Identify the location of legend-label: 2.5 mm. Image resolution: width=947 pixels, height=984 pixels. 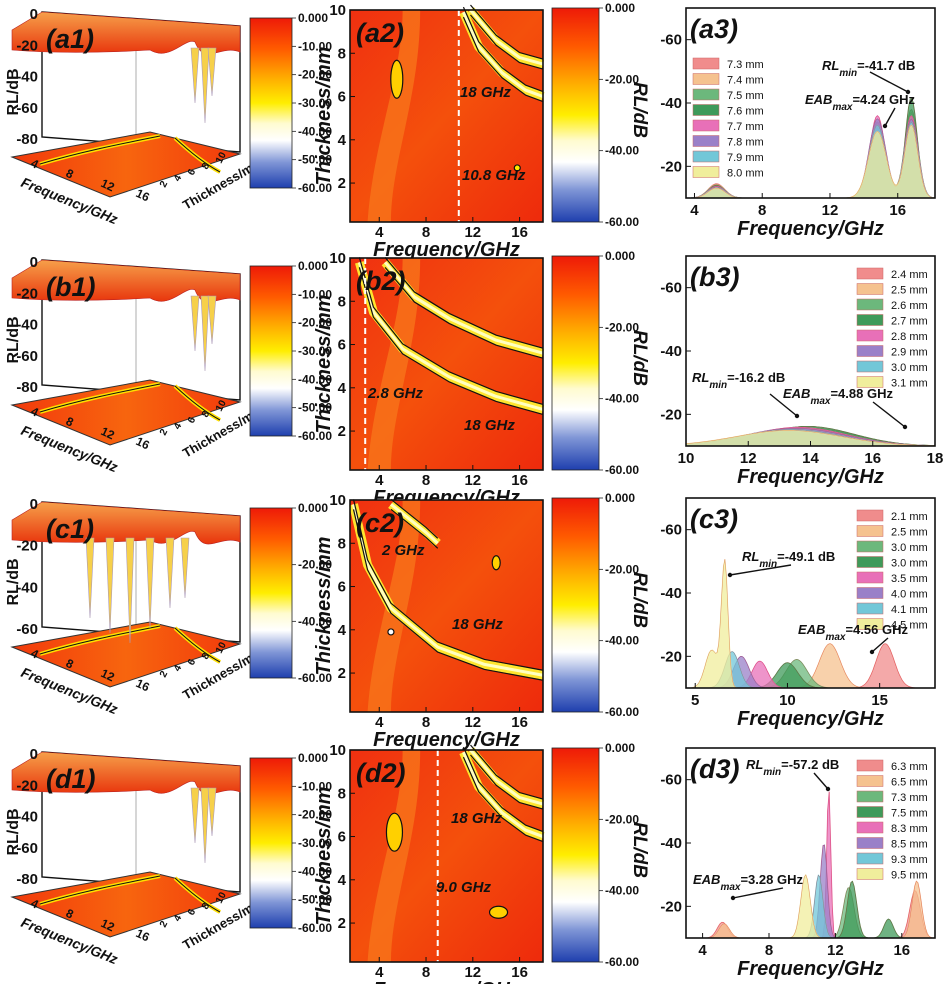
(909, 291).